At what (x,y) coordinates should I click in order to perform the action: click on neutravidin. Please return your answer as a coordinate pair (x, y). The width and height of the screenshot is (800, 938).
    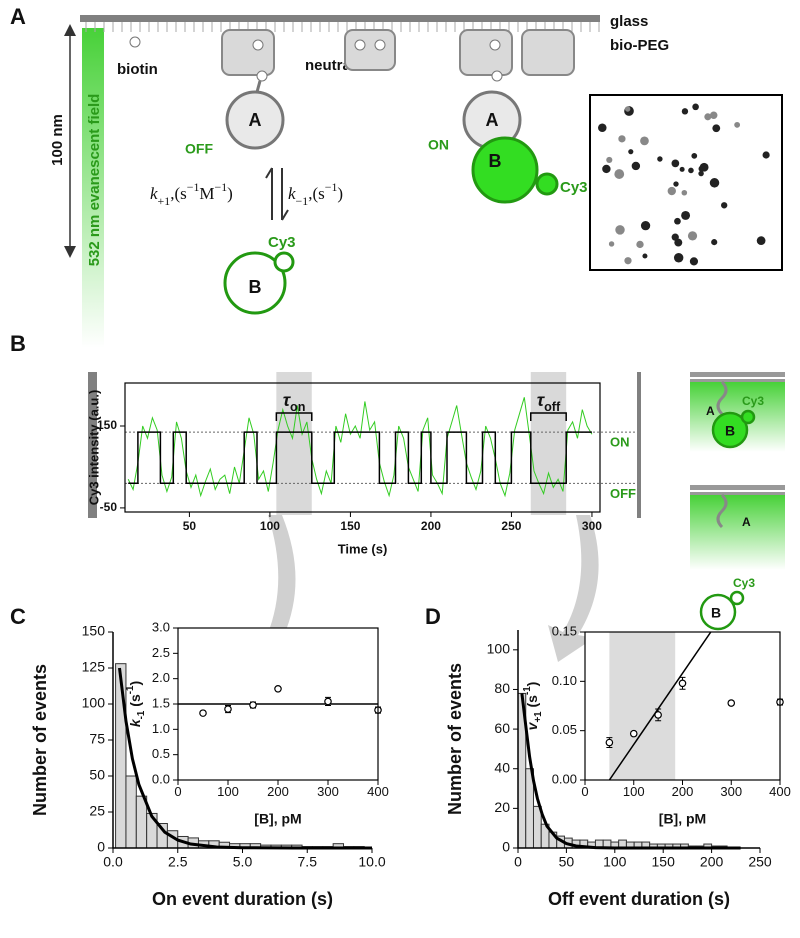
    Looking at the image, I should click on (370, 50).